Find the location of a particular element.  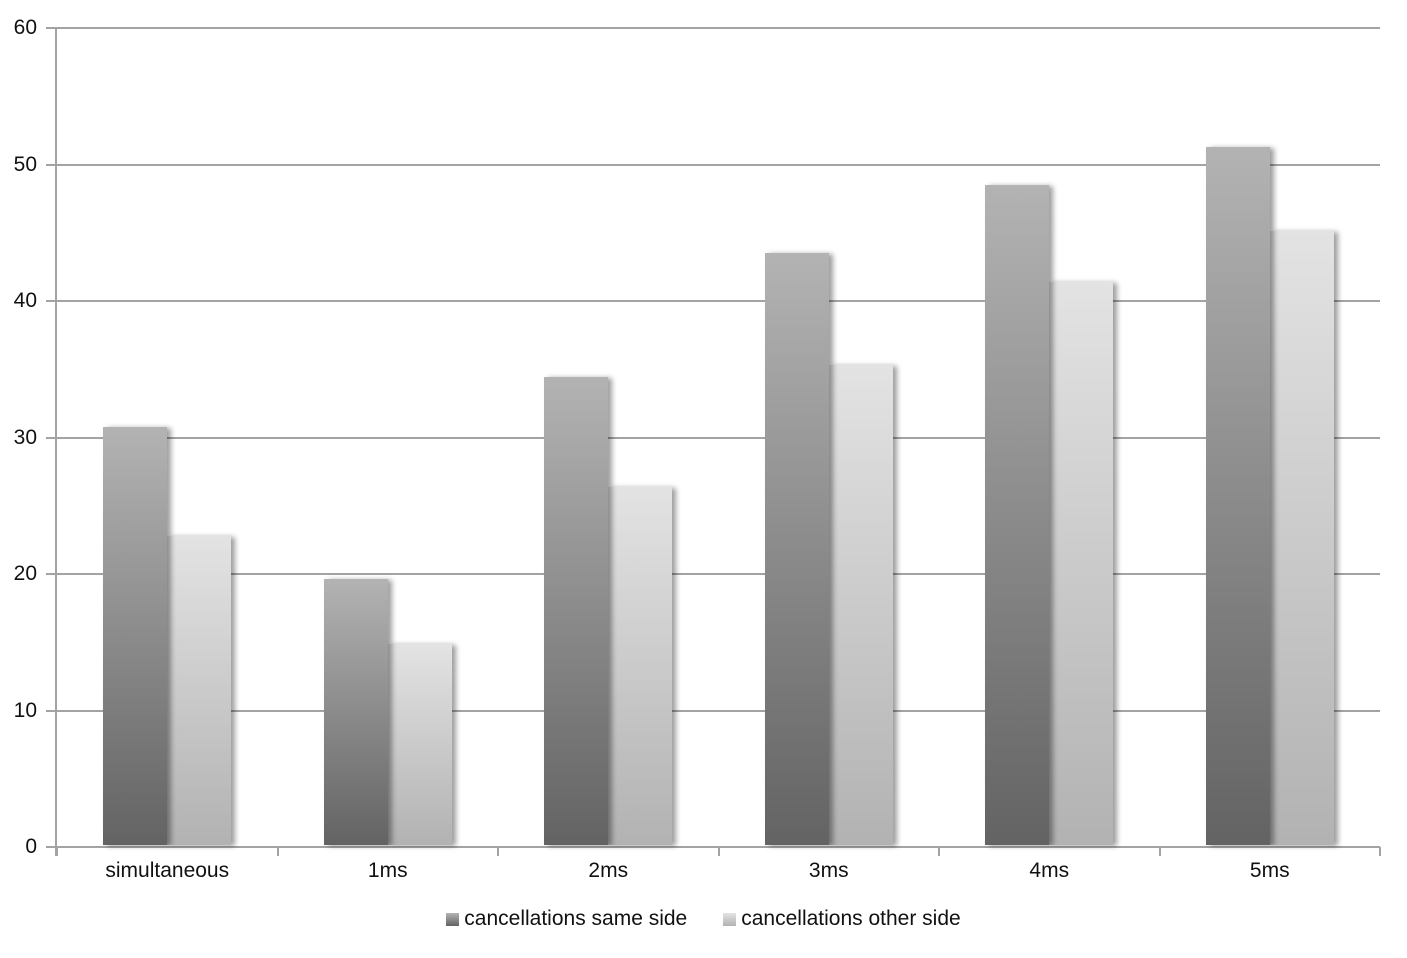

y-tick-label-20: 20 is located at coordinates (25, 573).